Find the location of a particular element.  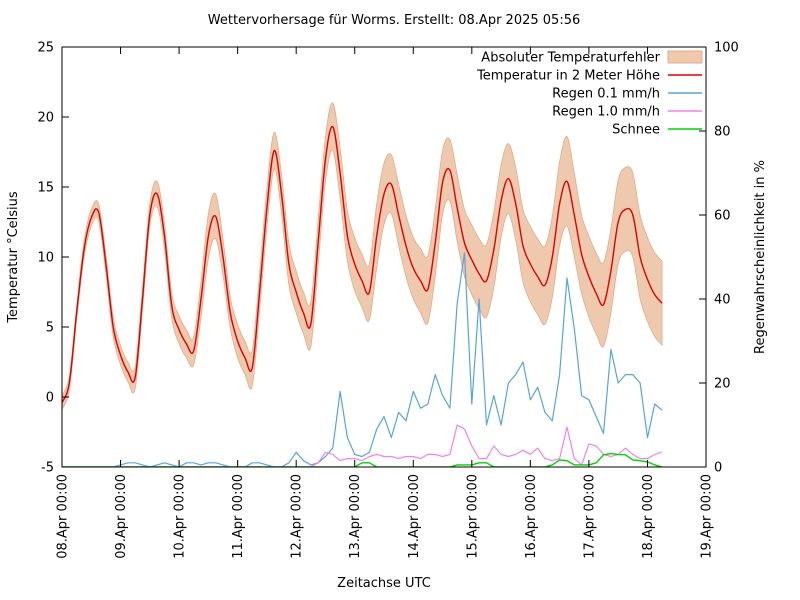

y-left-tick-label: 5 is located at coordinates (50, 328).